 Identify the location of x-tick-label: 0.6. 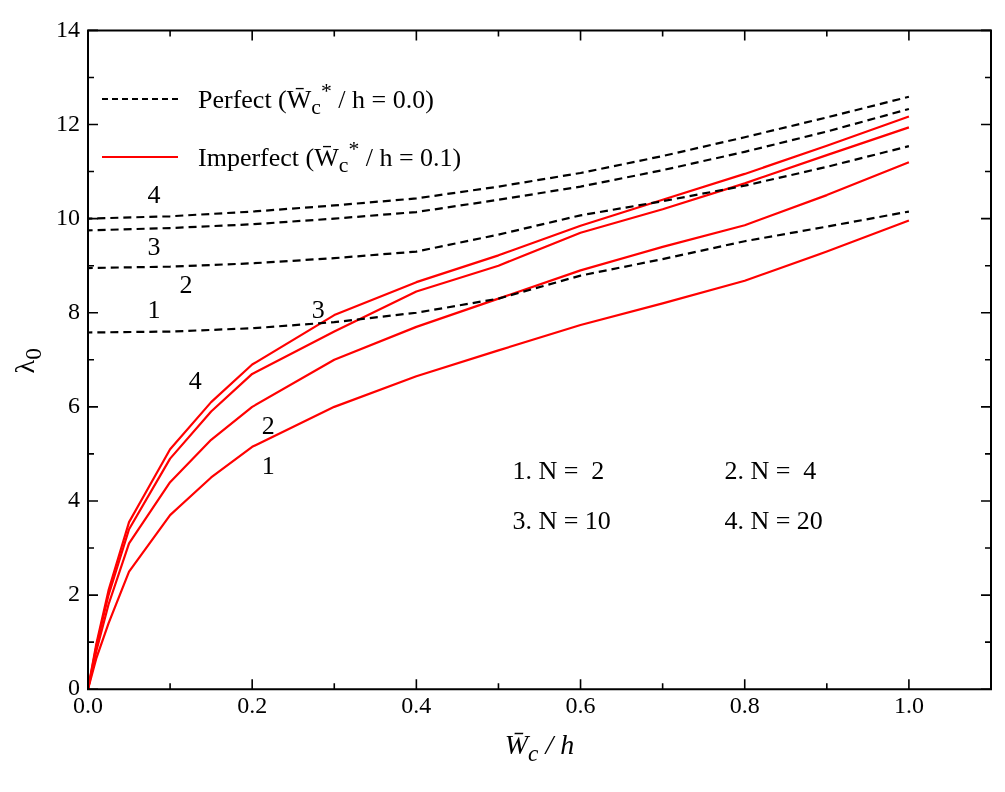
(580, 704).